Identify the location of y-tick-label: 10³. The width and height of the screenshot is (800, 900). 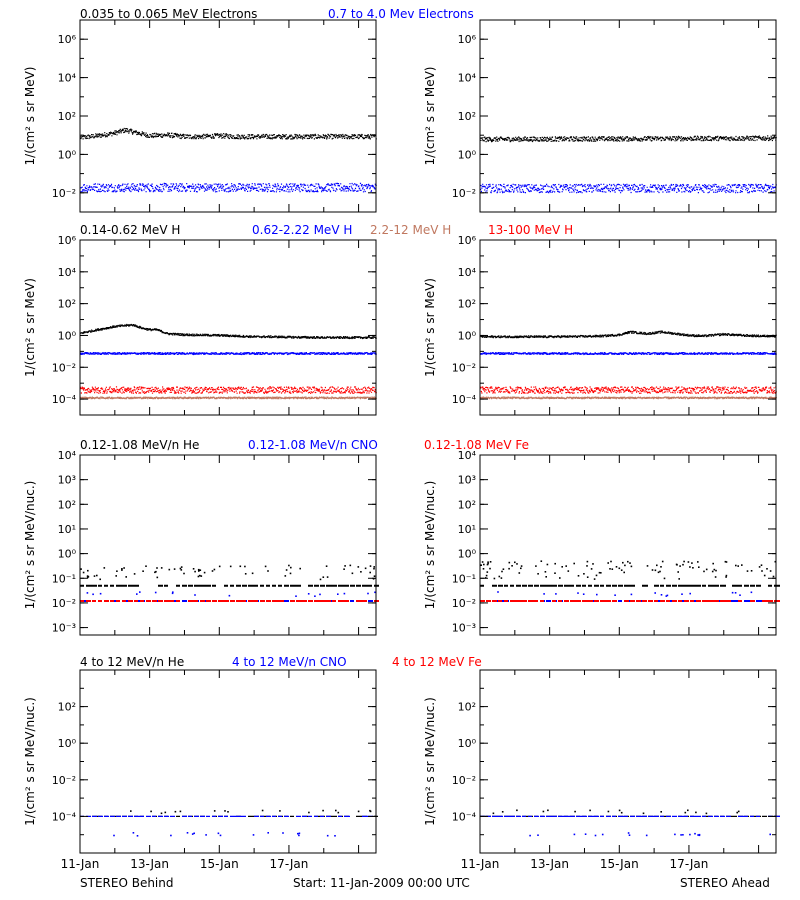
(467, 480).